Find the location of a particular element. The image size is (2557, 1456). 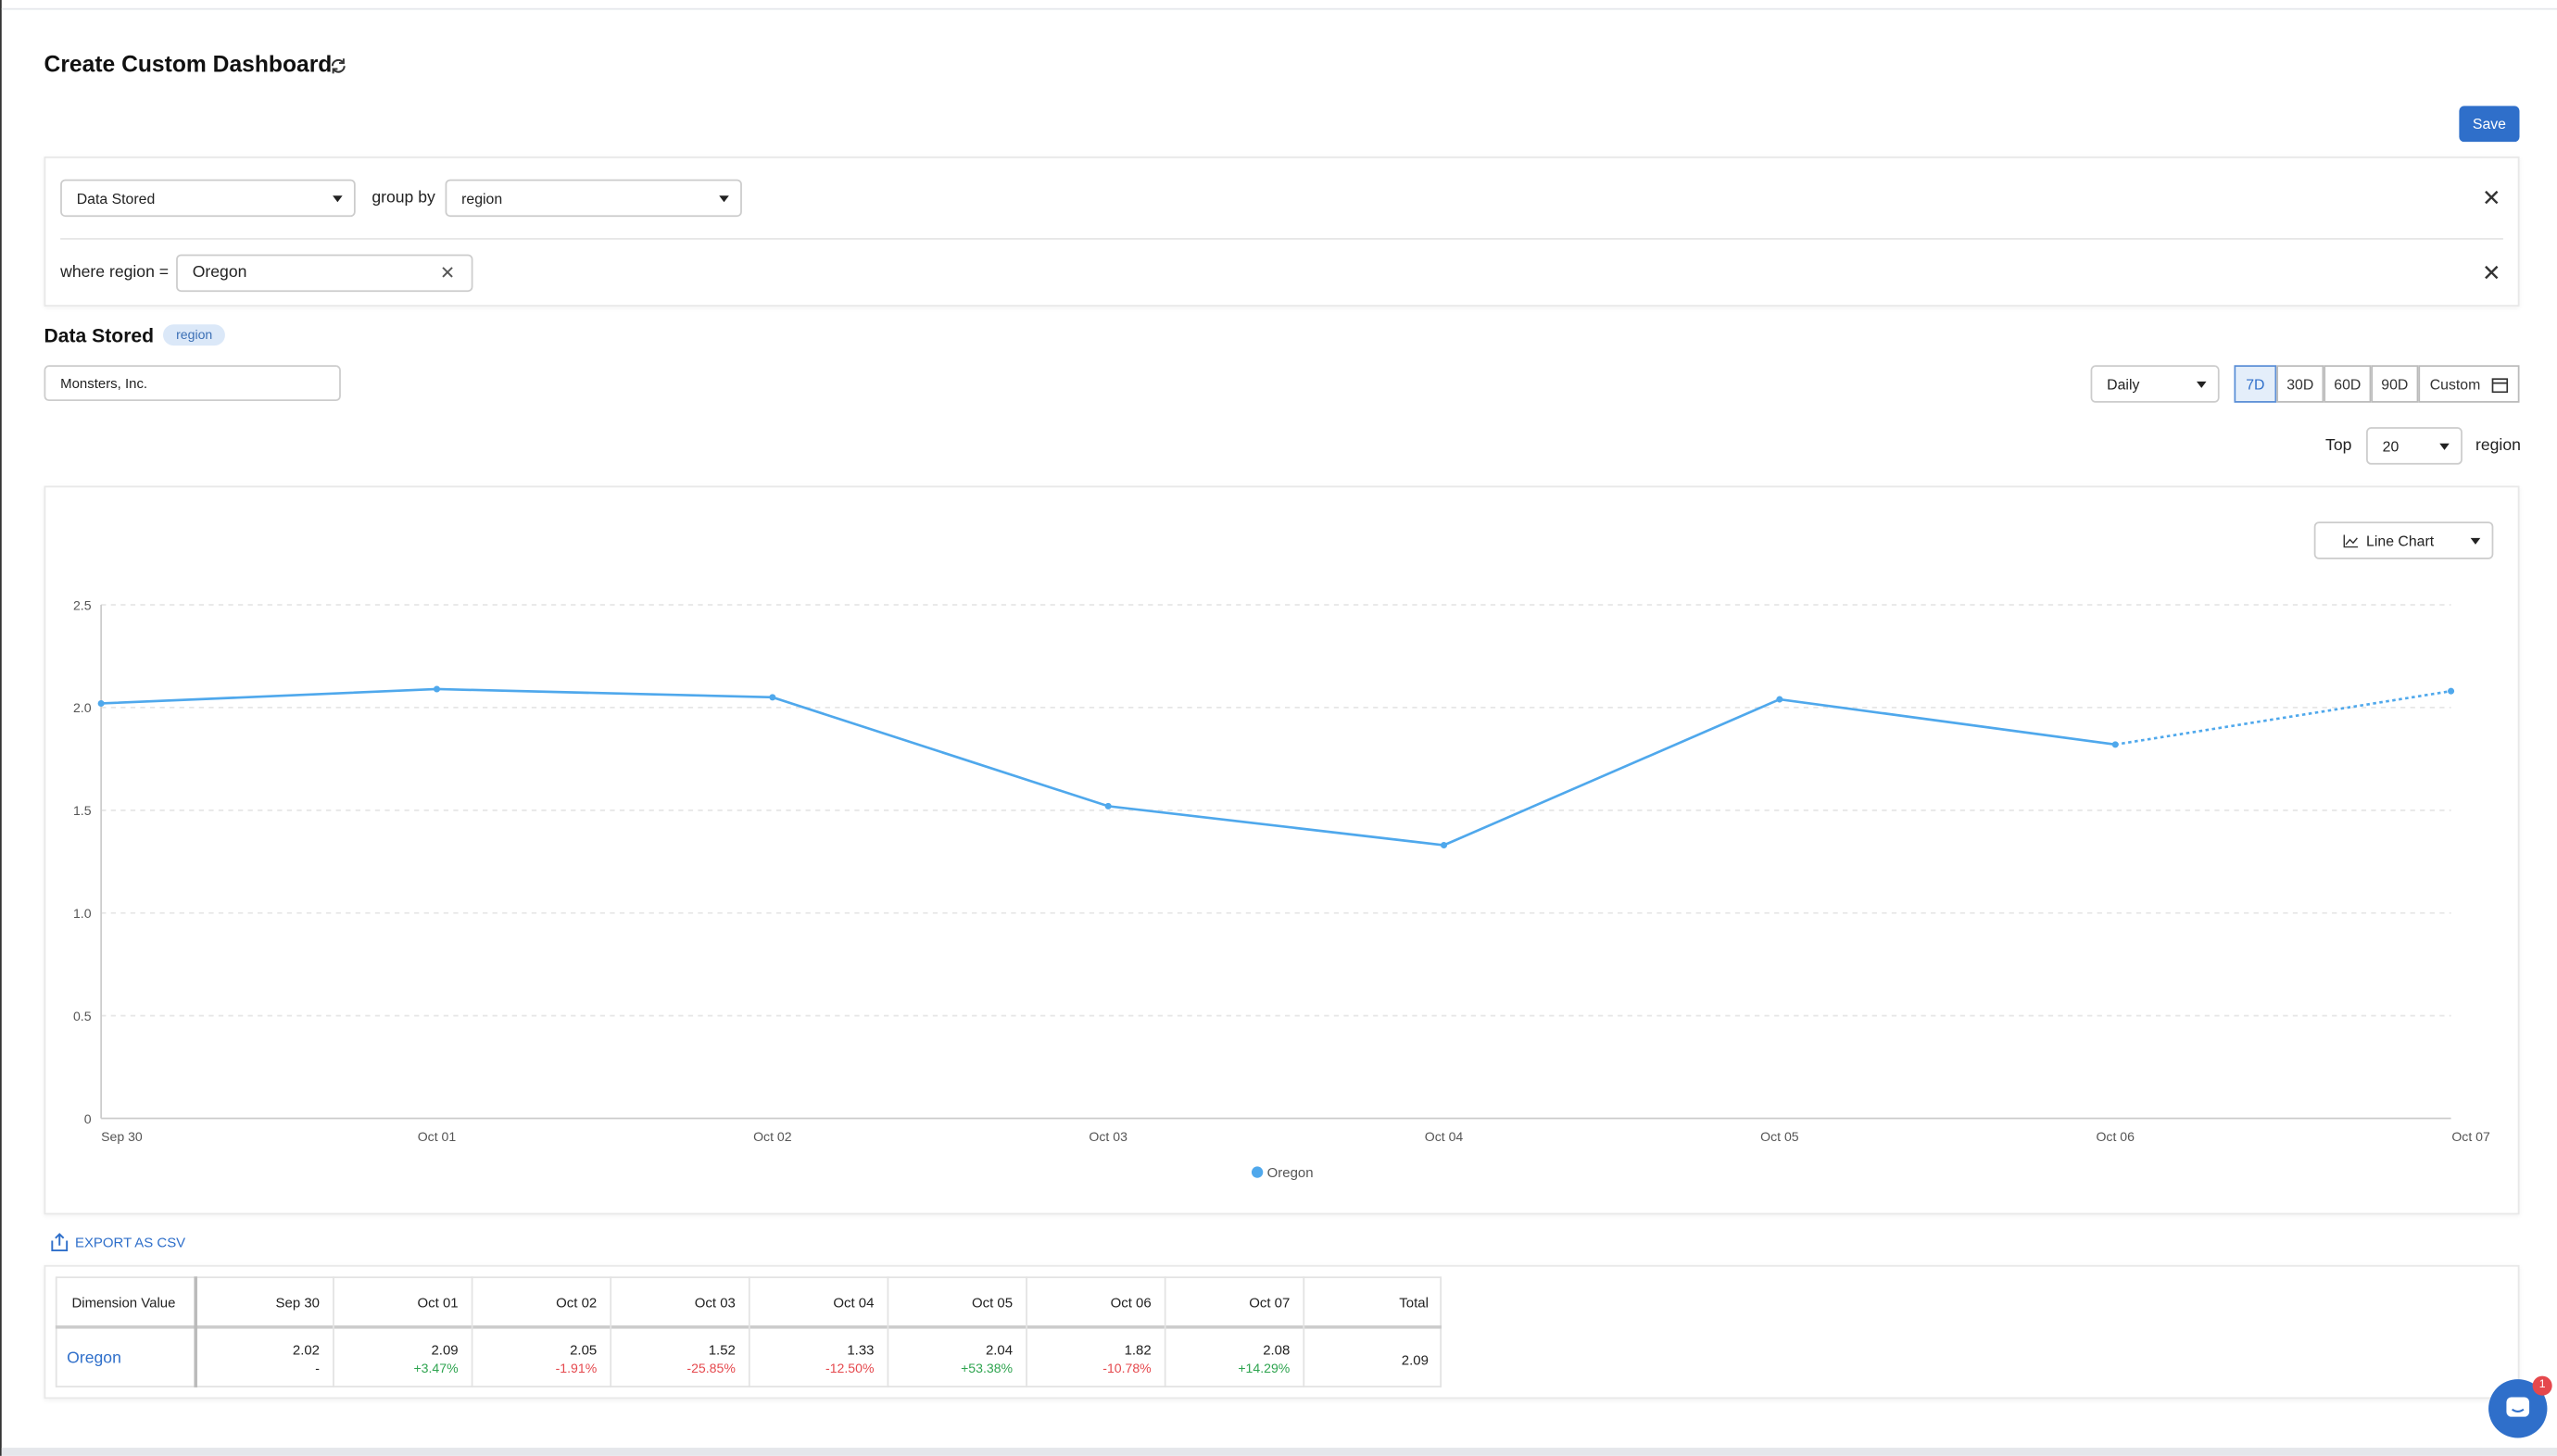

interval-select: Daily is located at coordinates (2155, 384).